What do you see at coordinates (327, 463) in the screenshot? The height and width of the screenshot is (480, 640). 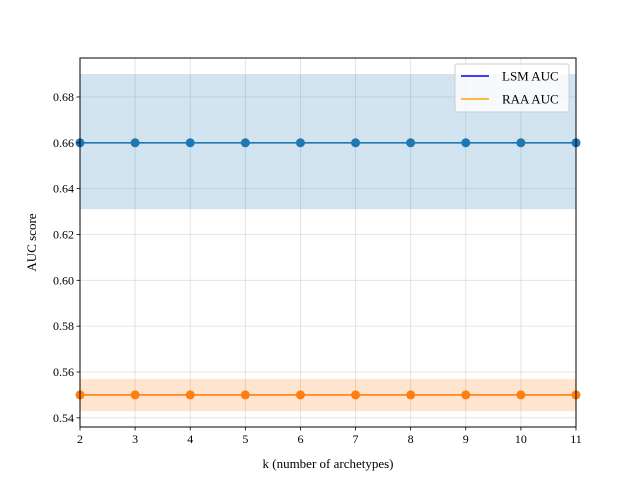 I see `x-axis-label: k (number of archetypes)` at bounding box center [327, 463].